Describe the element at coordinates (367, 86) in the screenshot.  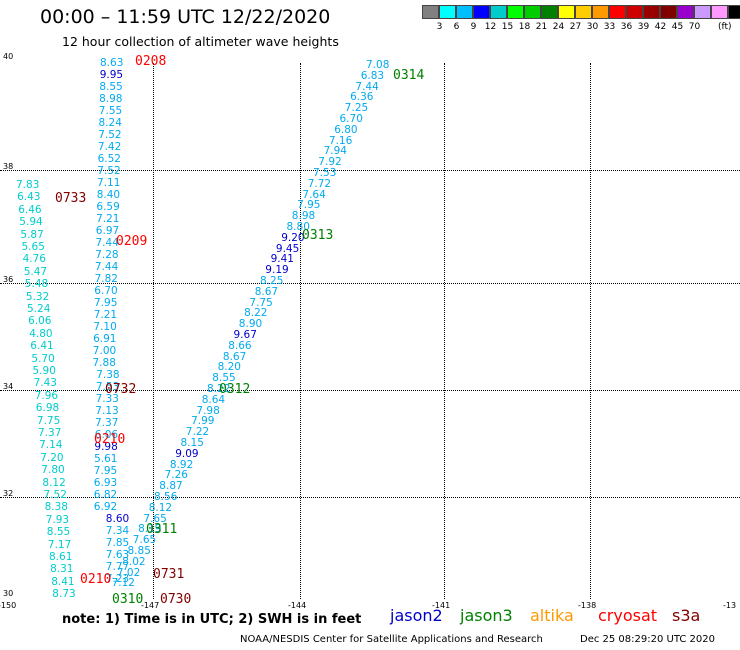
I see `wave-value: 7.44` at that location.